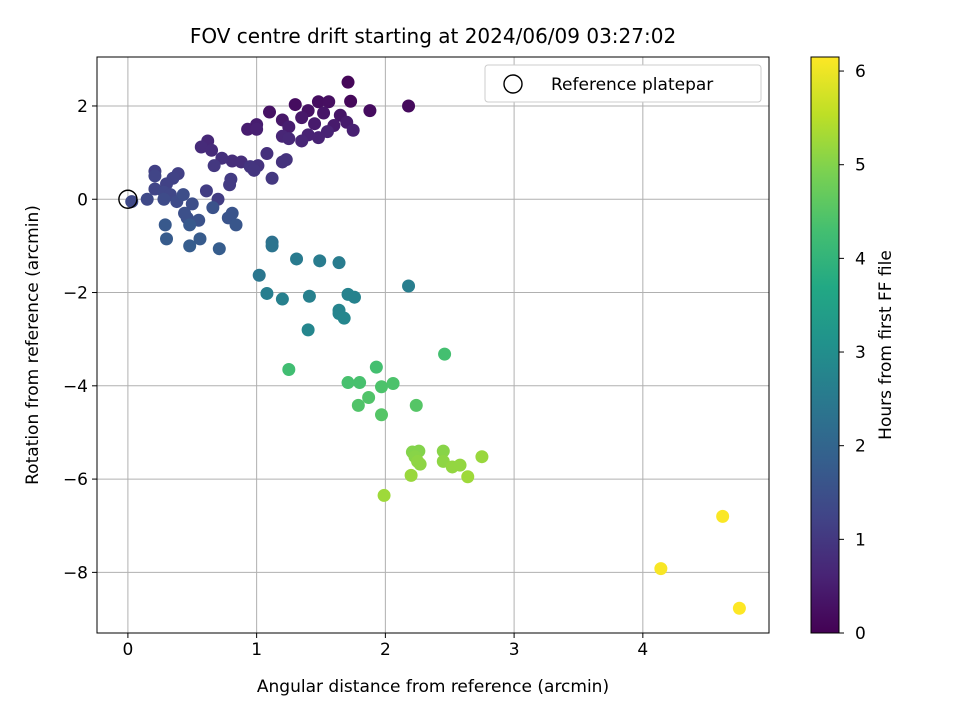 The image size is (960, 720). I want to click on x-tick-label: 3, so click(514, 650).